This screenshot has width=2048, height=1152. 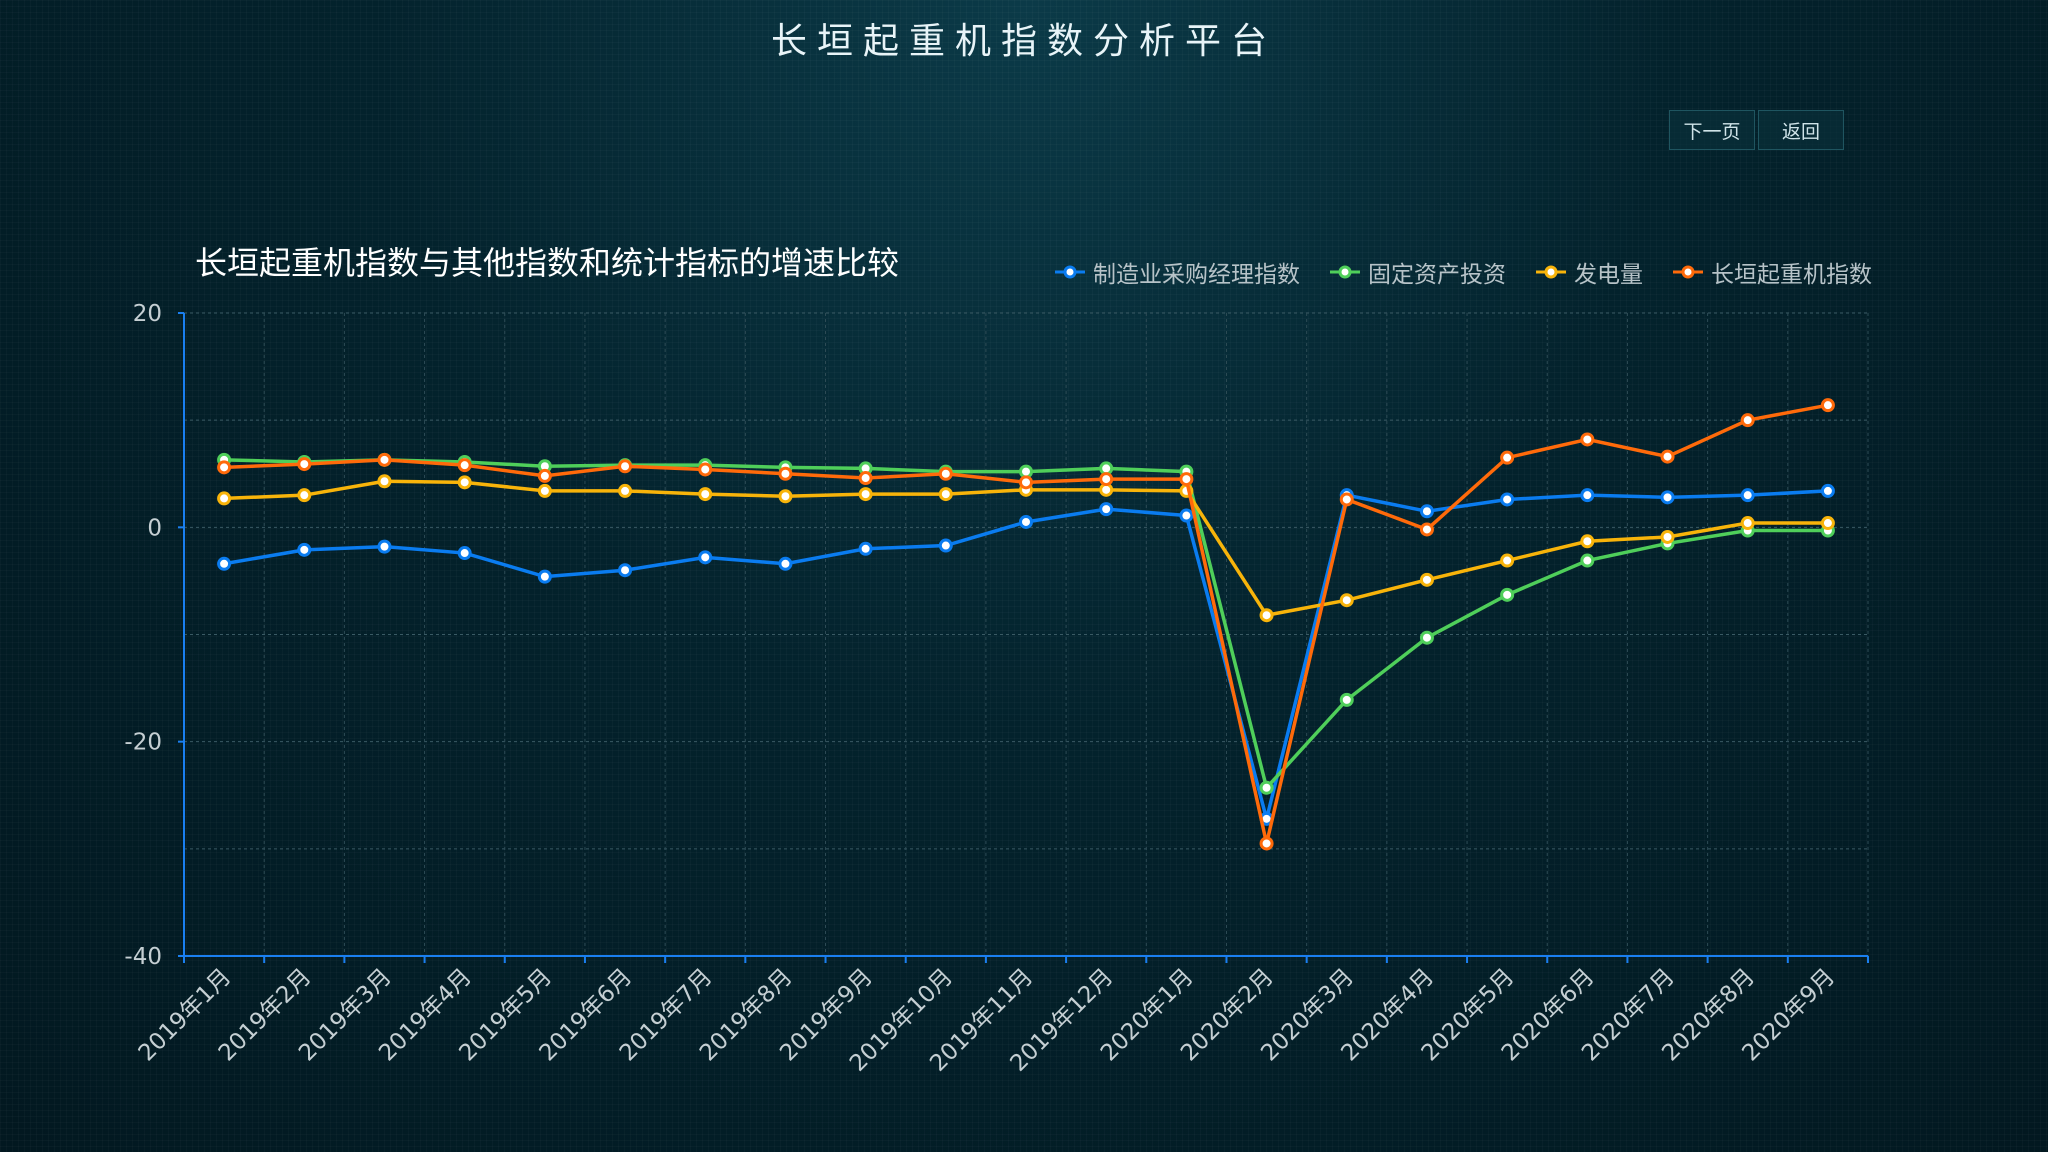 I want to click on legend-label: 固定资产投资, so click(x=1437, y=275).